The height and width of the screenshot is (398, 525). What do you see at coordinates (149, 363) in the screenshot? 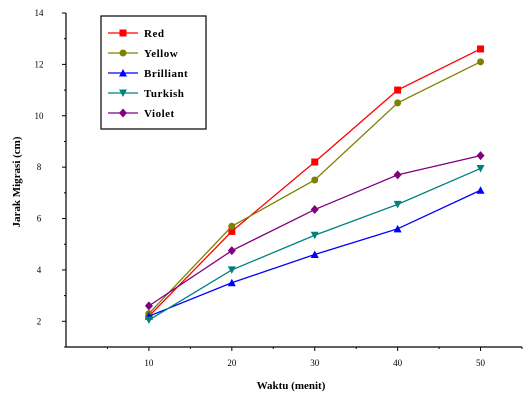
I see `x-tick-label: 10` at bounding box center [149, 363].